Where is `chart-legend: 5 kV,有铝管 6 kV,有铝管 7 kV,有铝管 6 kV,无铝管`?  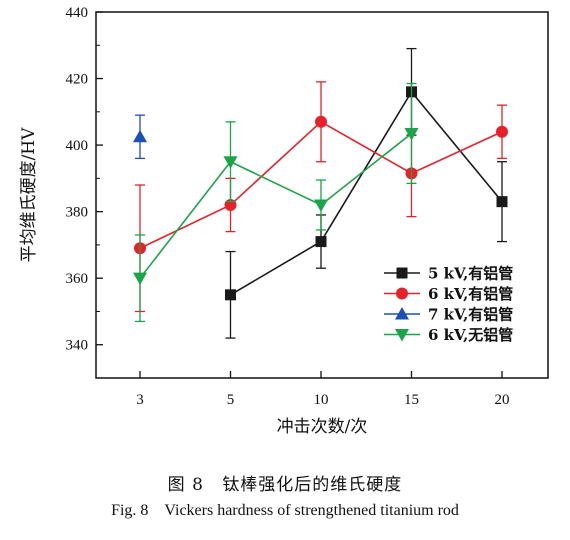 chart-legend: 5 kV,有铝管 6 kV,有铝管 7 kV,有铝管 6 kV,无铝管 is located at coordinates (448, 304).